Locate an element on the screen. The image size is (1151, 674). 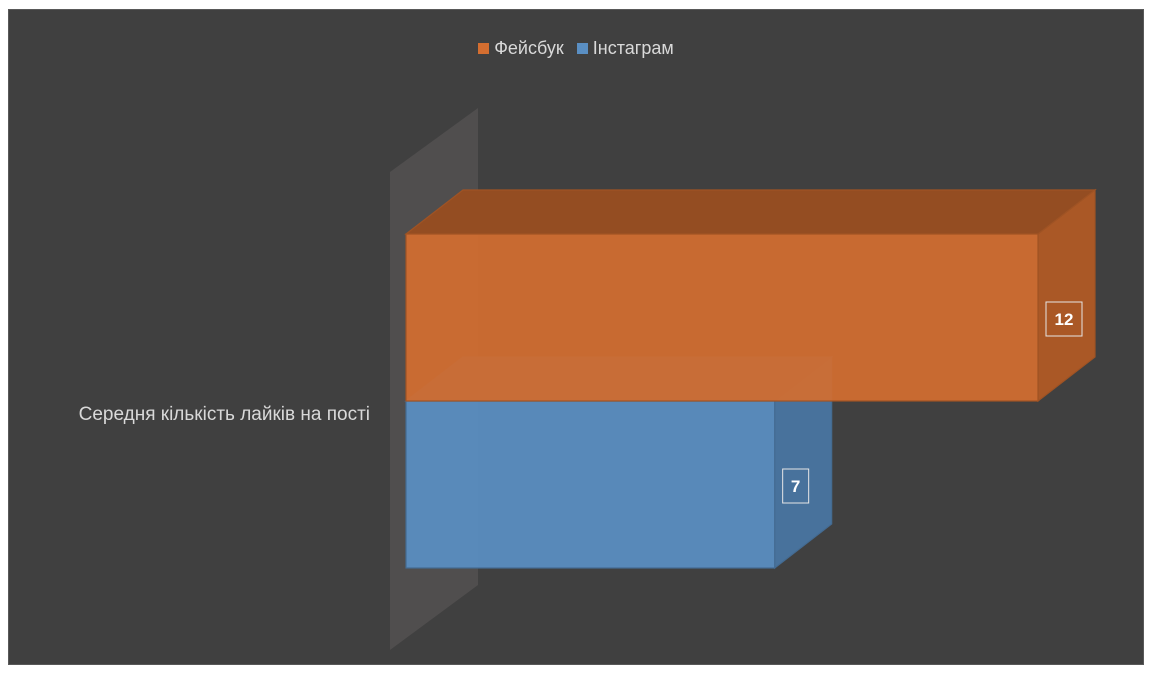
legend-item-facebook: Фейсбук is located at coordinates (521, 48).